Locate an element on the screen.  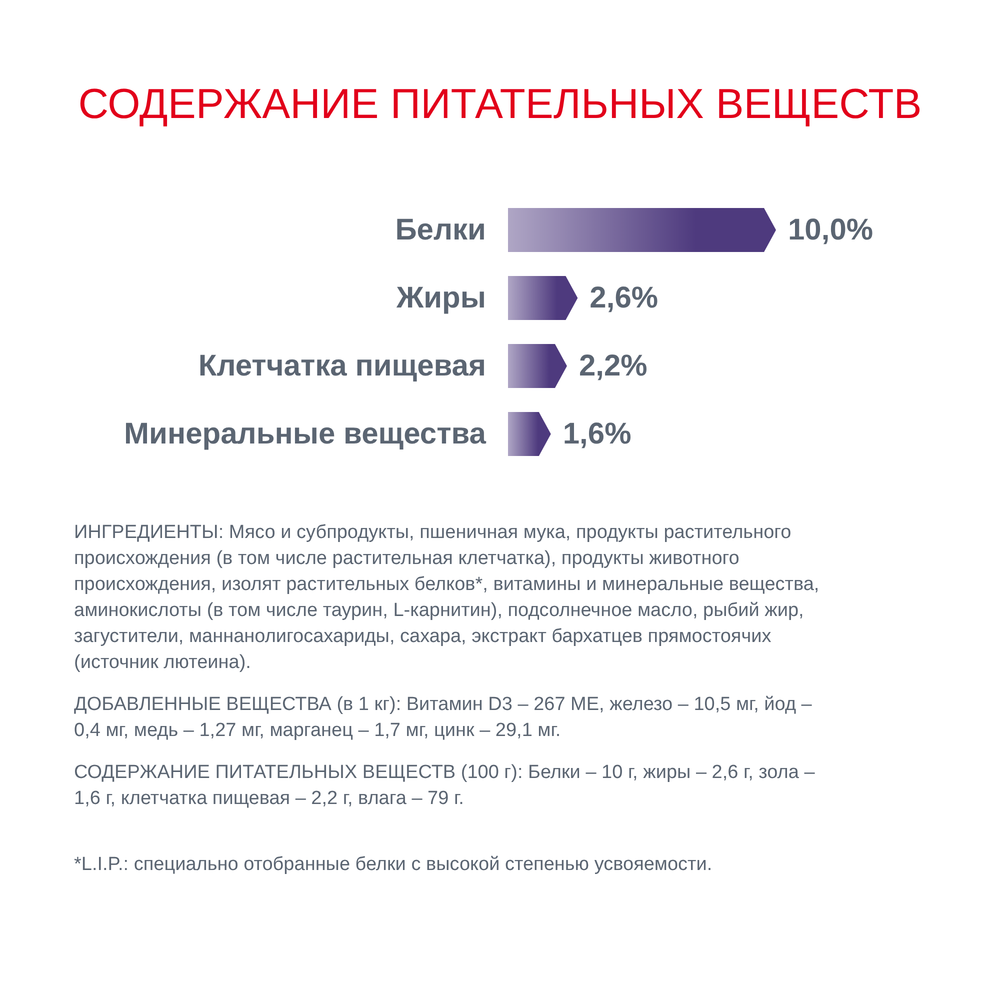
chart-title: СОДЕРЖАНИЕ ПИТАТЕЛЬНЫХ ВЕЩЕСТВ is located at coordinates (500, 103).